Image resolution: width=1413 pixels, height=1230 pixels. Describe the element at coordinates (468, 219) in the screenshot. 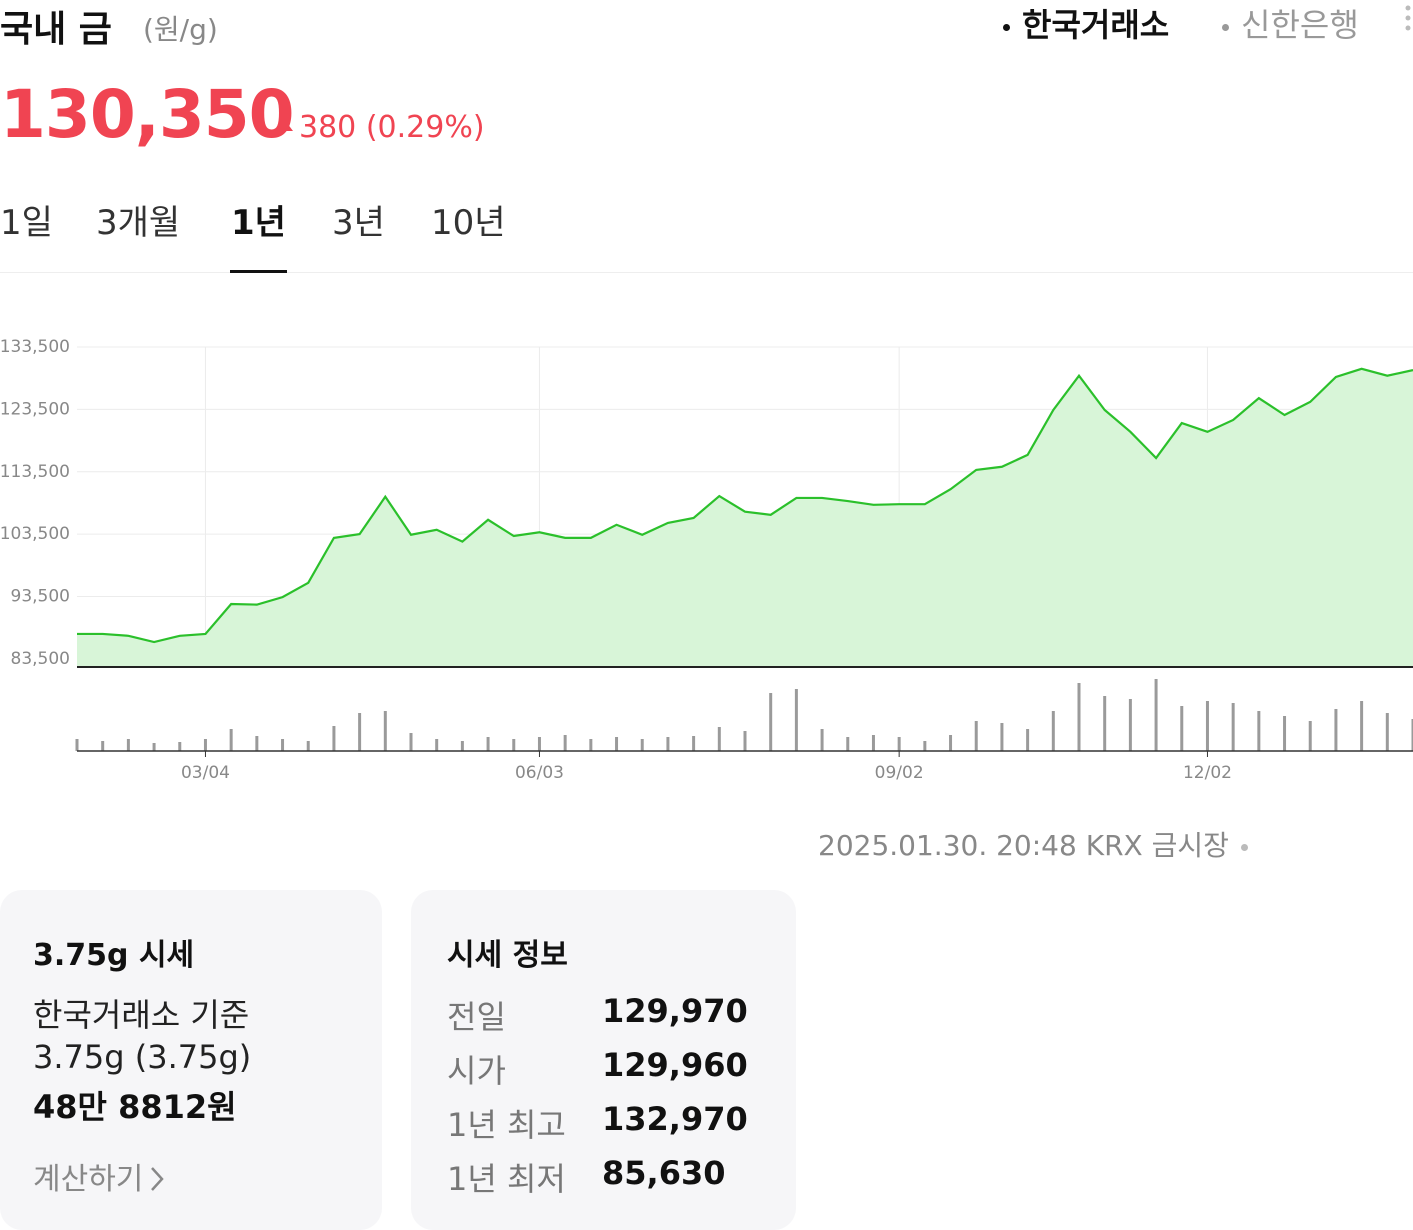

I see `tab: 10년` at that location.